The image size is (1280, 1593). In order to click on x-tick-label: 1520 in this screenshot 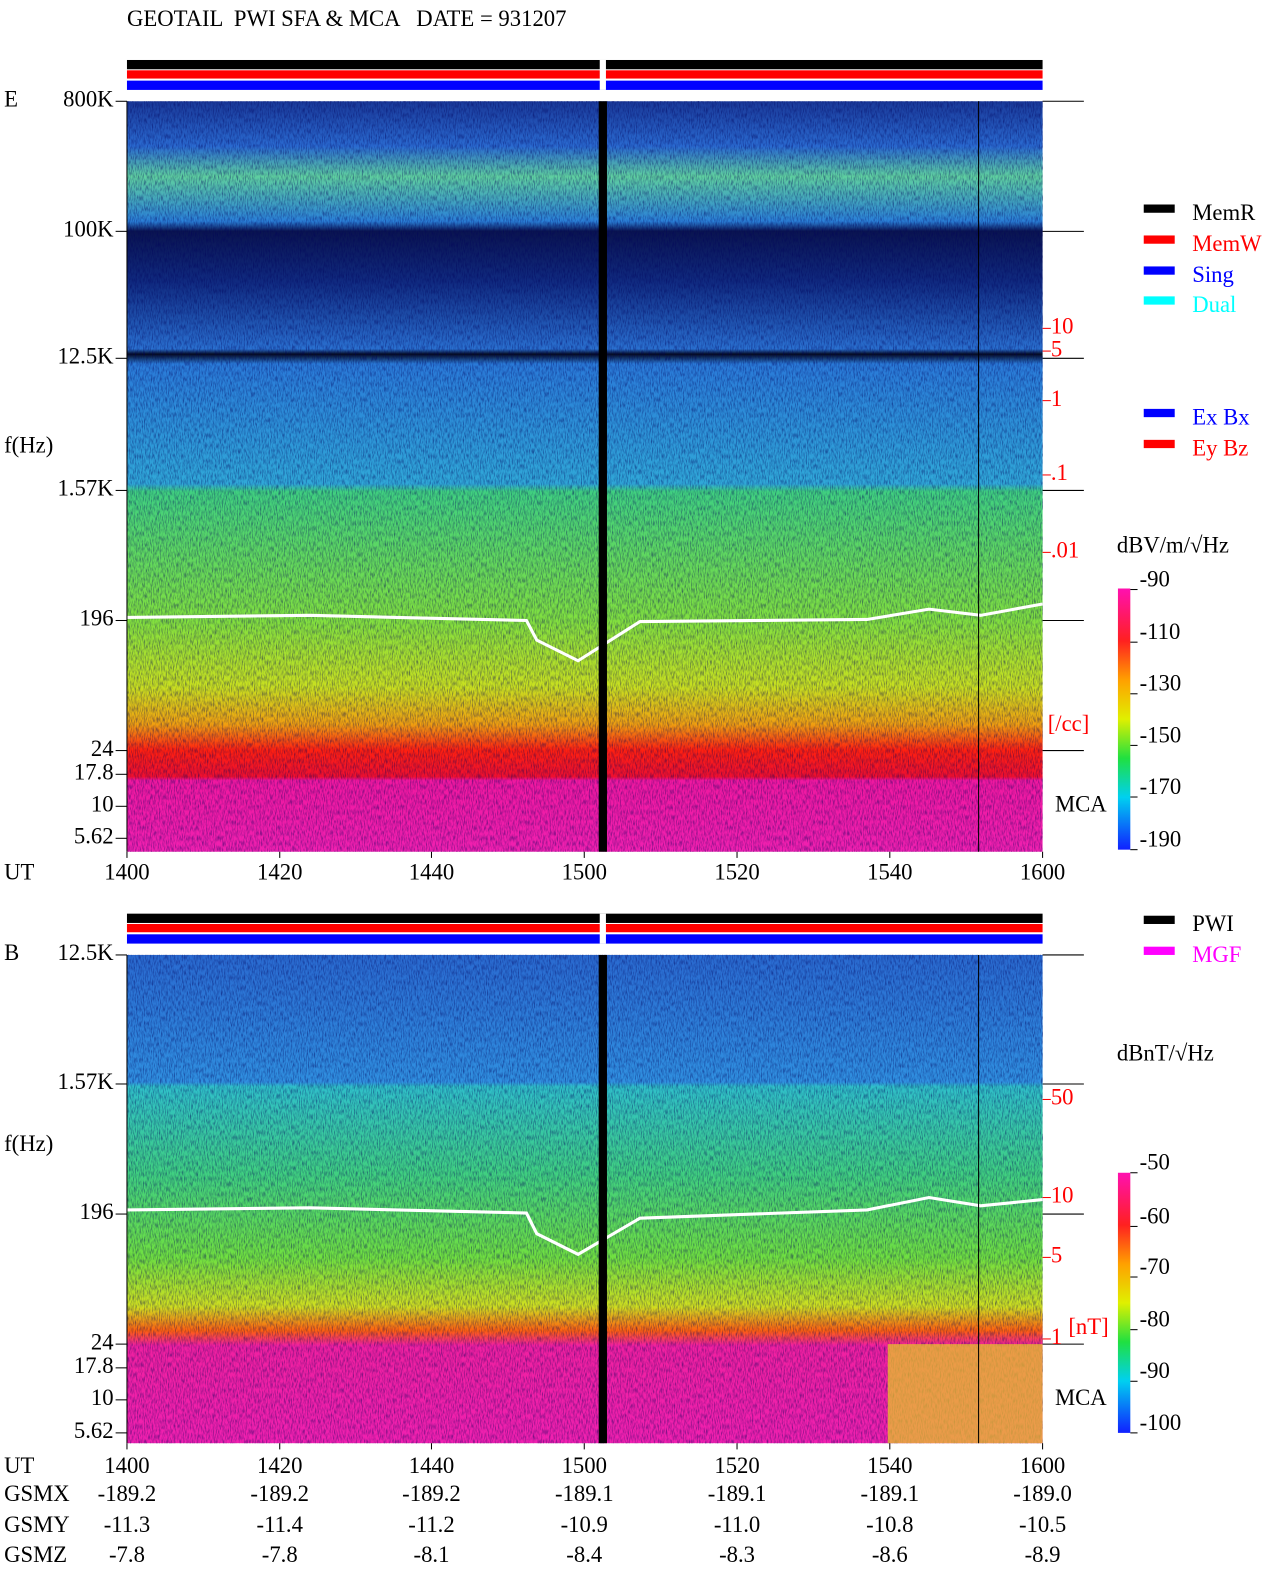, I will do `click(736, 872)`.